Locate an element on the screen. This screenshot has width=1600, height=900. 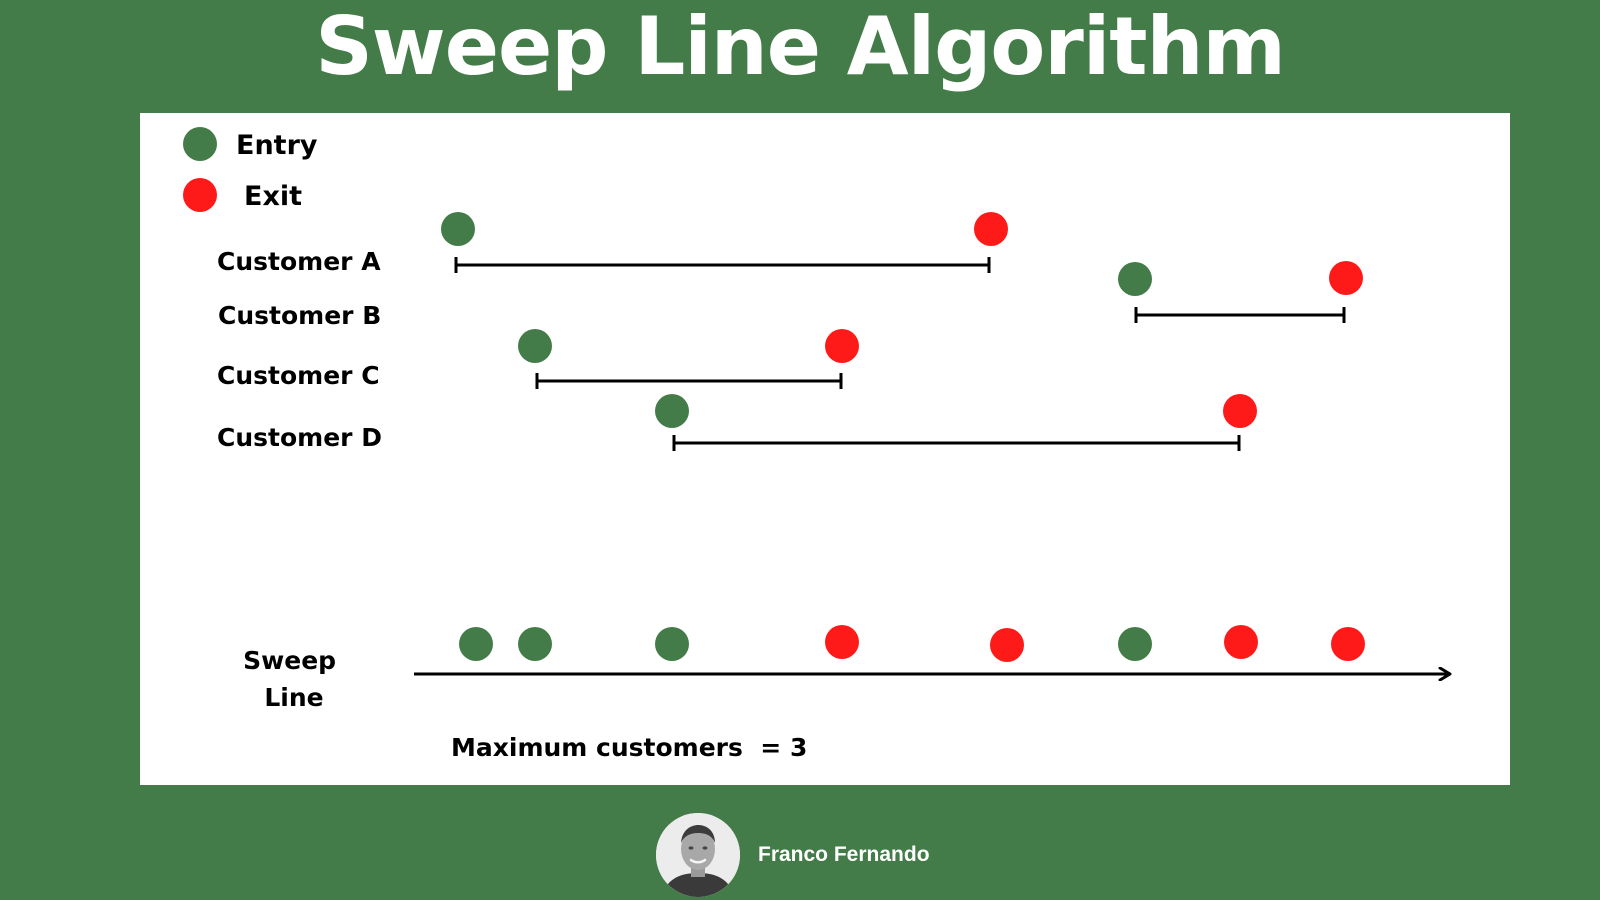
sweep-event-2-entry-icon is located at coordinates (535, 644).